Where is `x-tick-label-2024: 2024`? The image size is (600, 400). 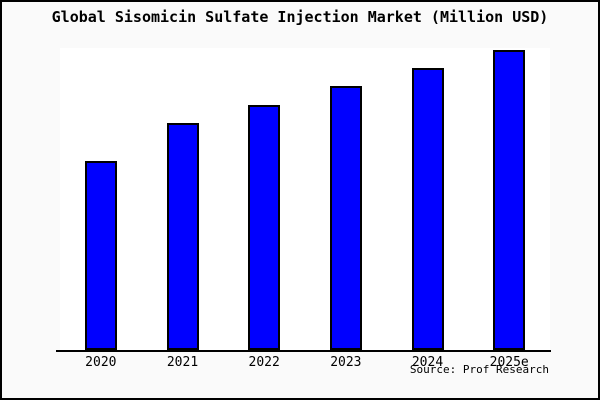
x-tick-label-2024: 2024 is located at coordinates (427, 362).